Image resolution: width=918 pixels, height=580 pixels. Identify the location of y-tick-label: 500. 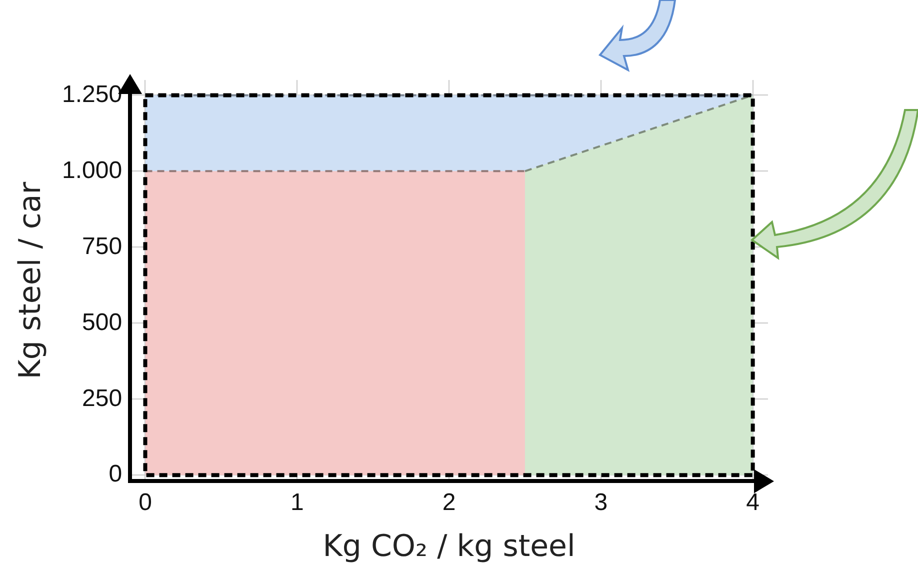
(102, 322).